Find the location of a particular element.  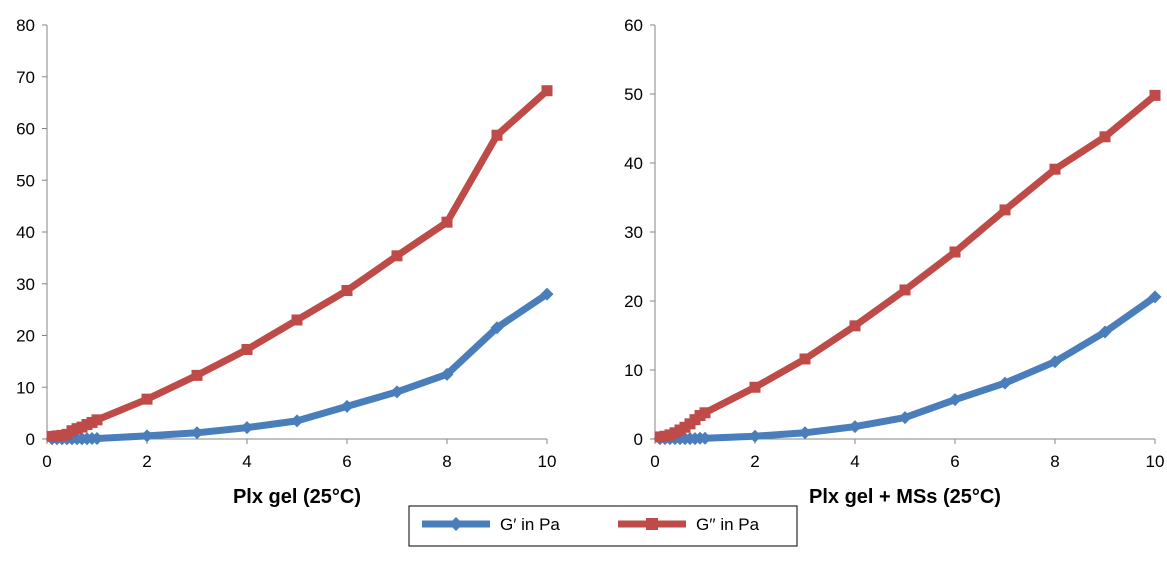

legend-label-g-prime: G′ in Pa is located at coordinates (530, 524).